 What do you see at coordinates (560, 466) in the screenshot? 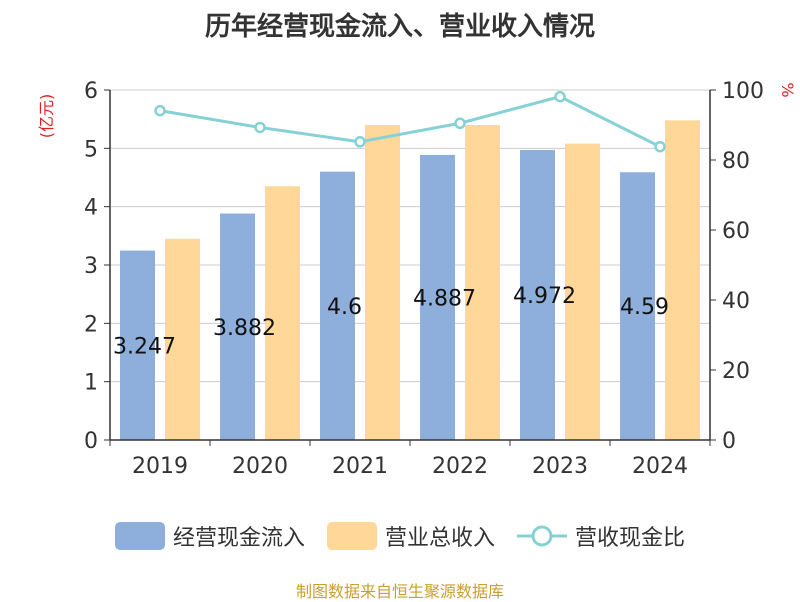
I see `x-tick-label: 2023` at bounding box center [560, 466].